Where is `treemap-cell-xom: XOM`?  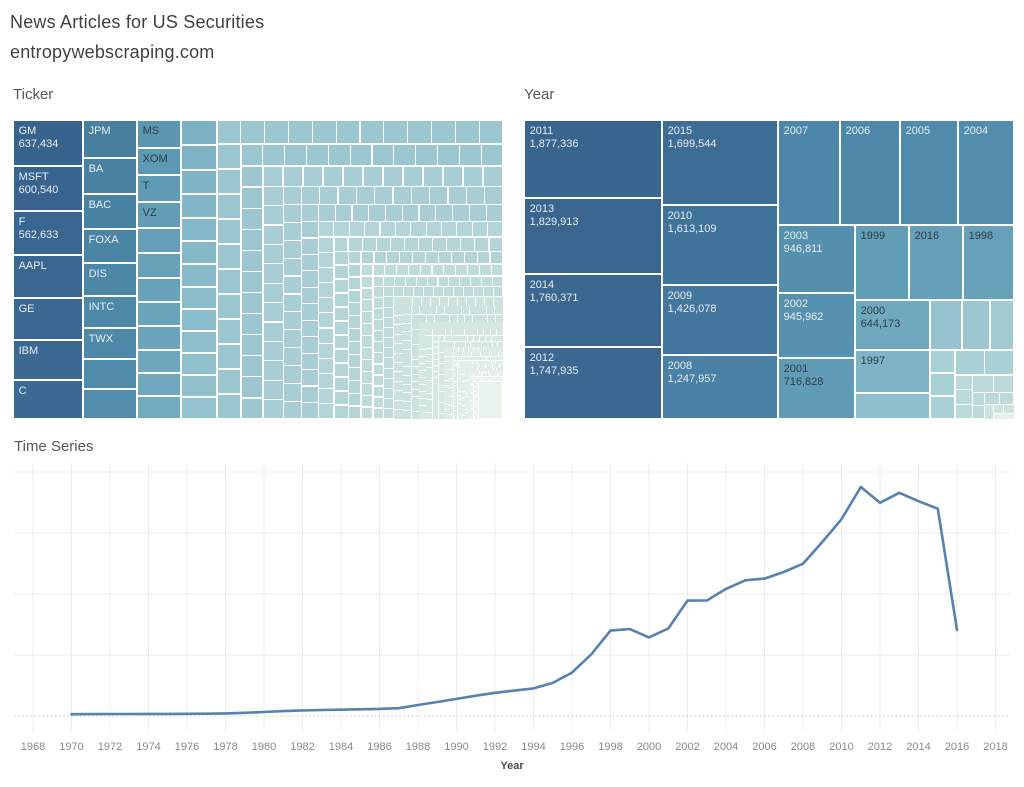
treemap-cell-xom: XOM is located at coordinates (159, 161).